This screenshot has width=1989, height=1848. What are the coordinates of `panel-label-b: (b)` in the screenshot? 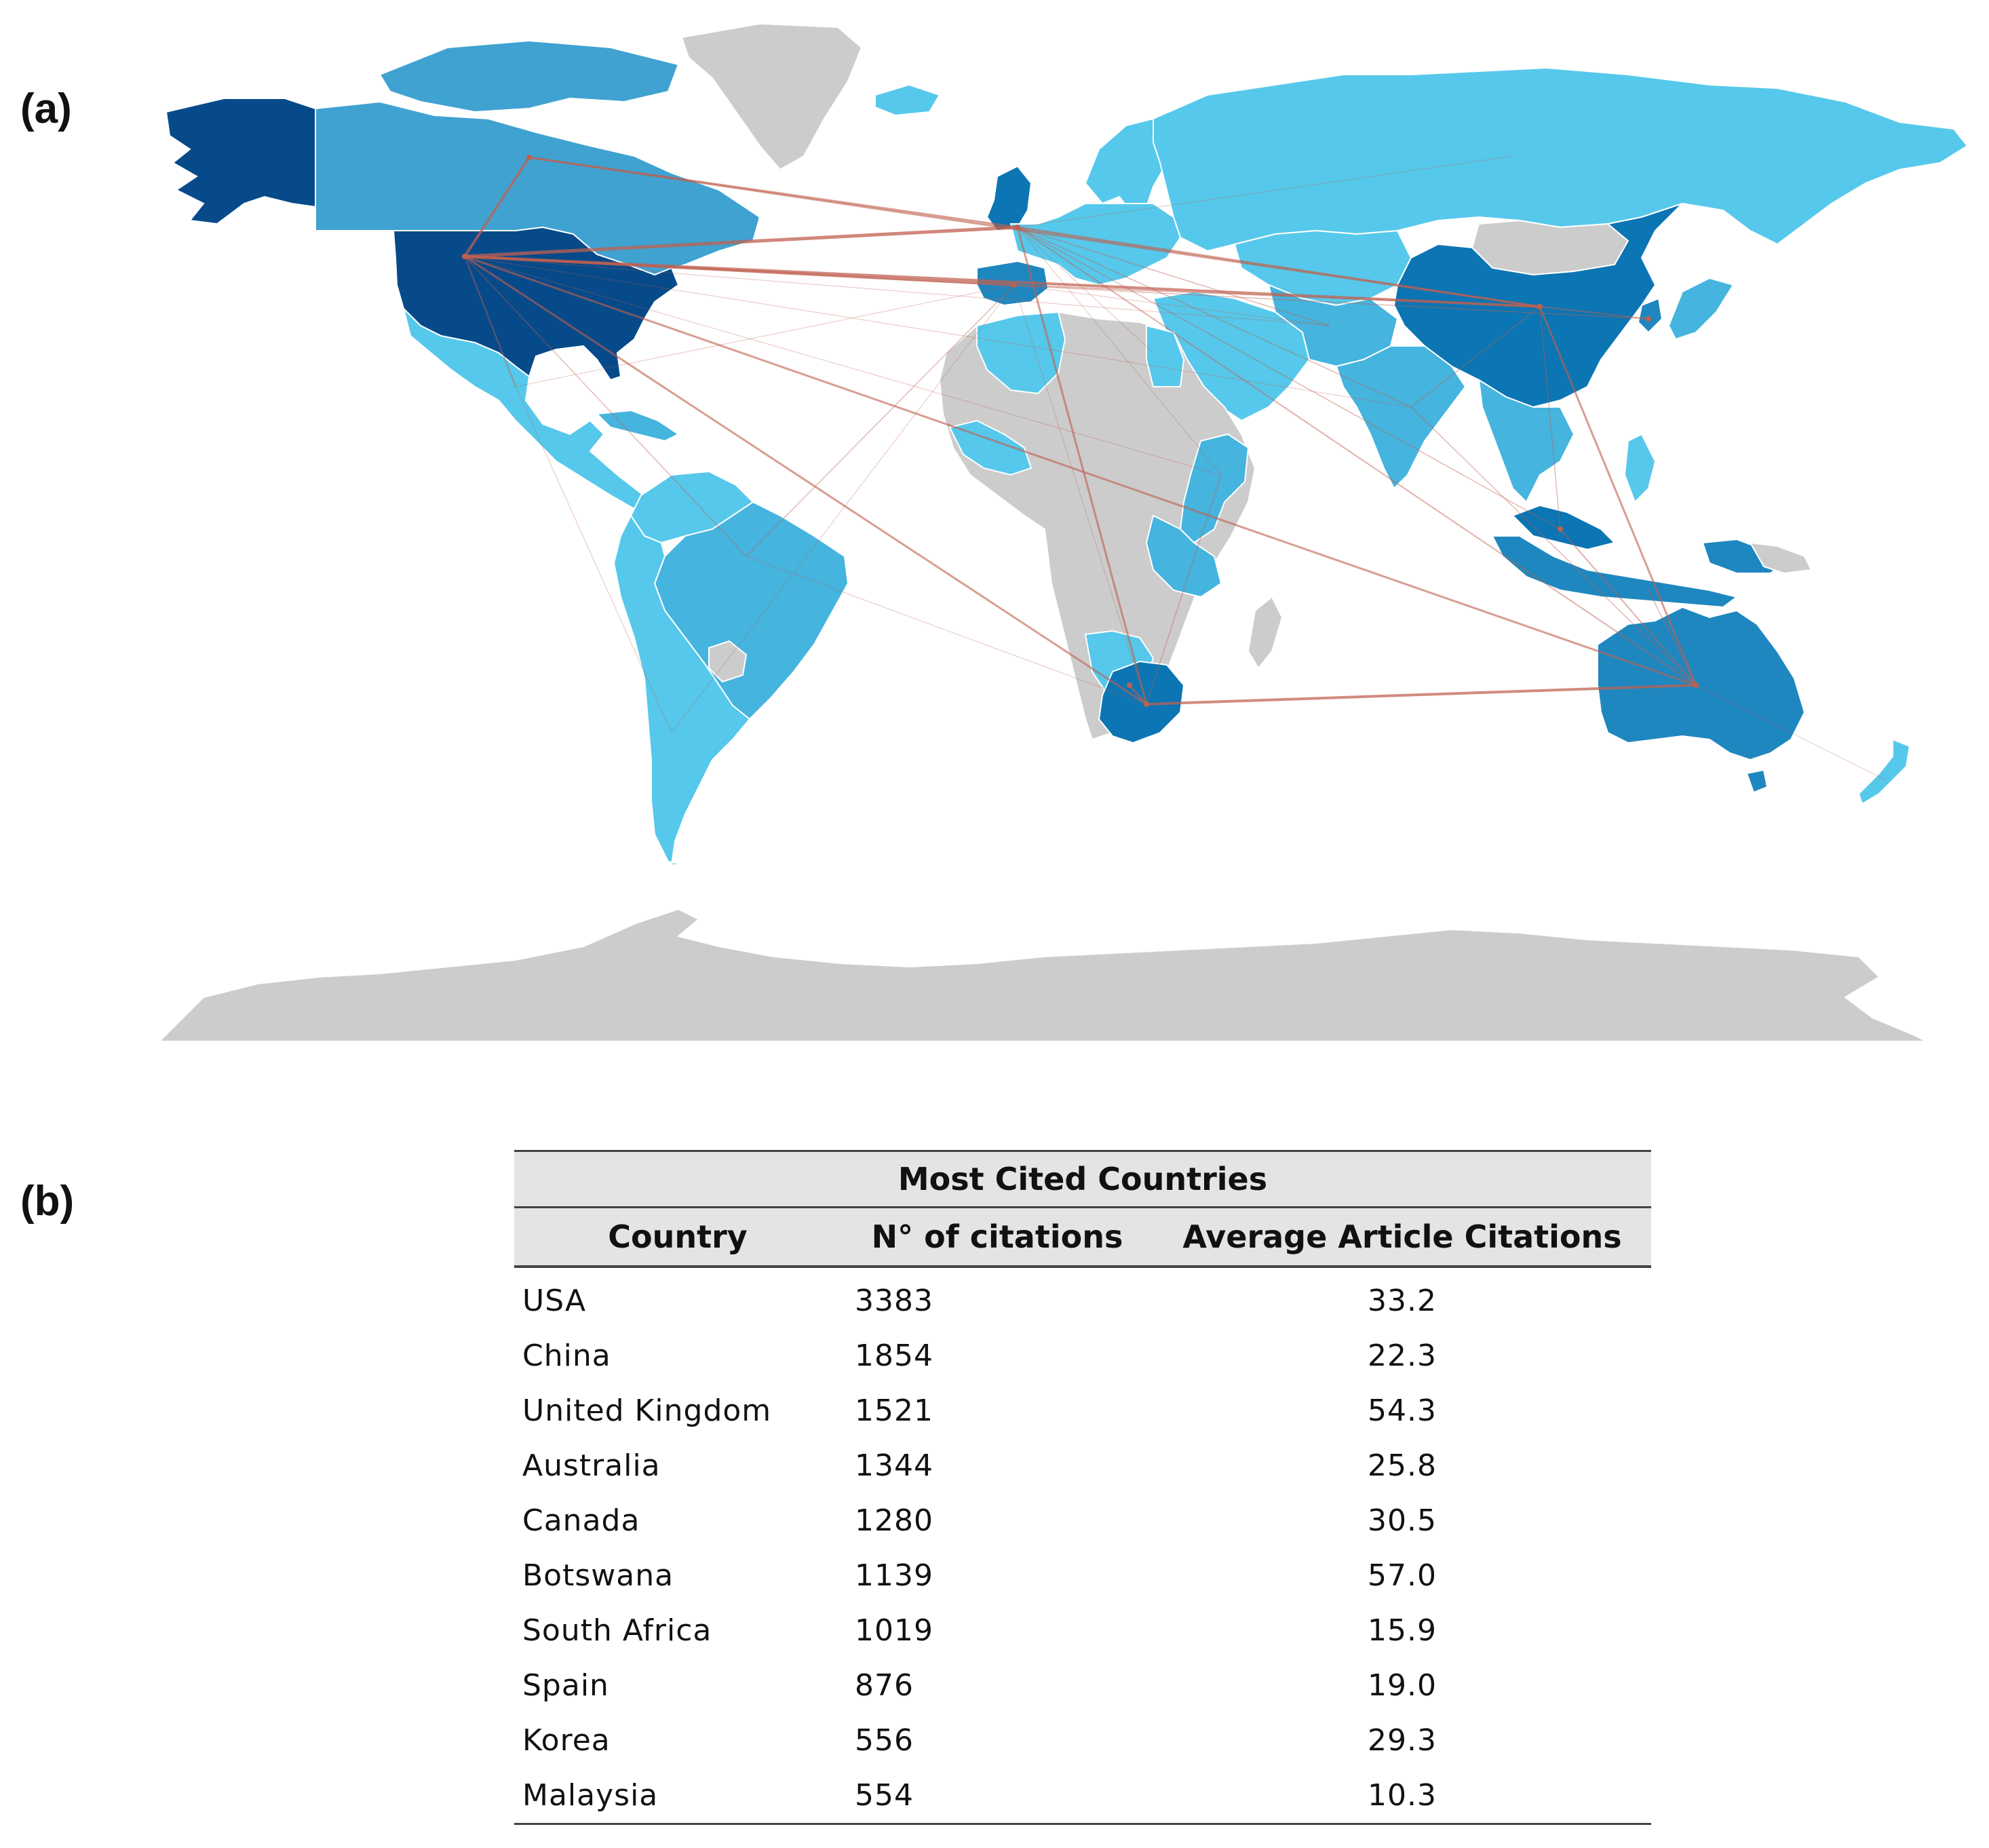 It's located at (47, 1202).